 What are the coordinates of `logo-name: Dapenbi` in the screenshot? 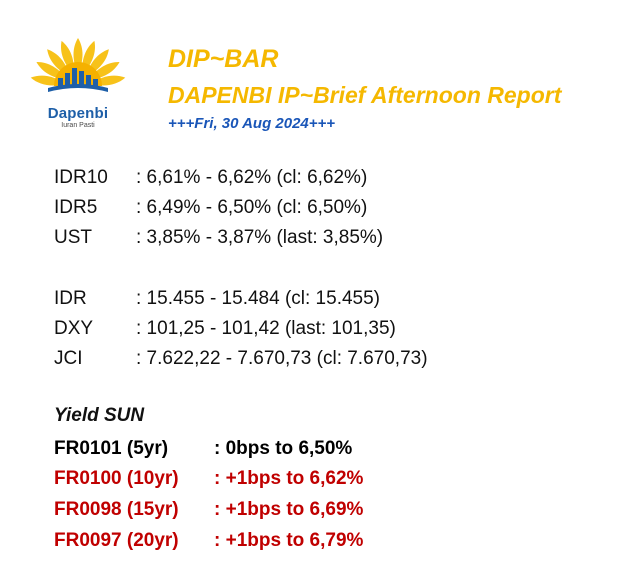 It's located at (78, 113).